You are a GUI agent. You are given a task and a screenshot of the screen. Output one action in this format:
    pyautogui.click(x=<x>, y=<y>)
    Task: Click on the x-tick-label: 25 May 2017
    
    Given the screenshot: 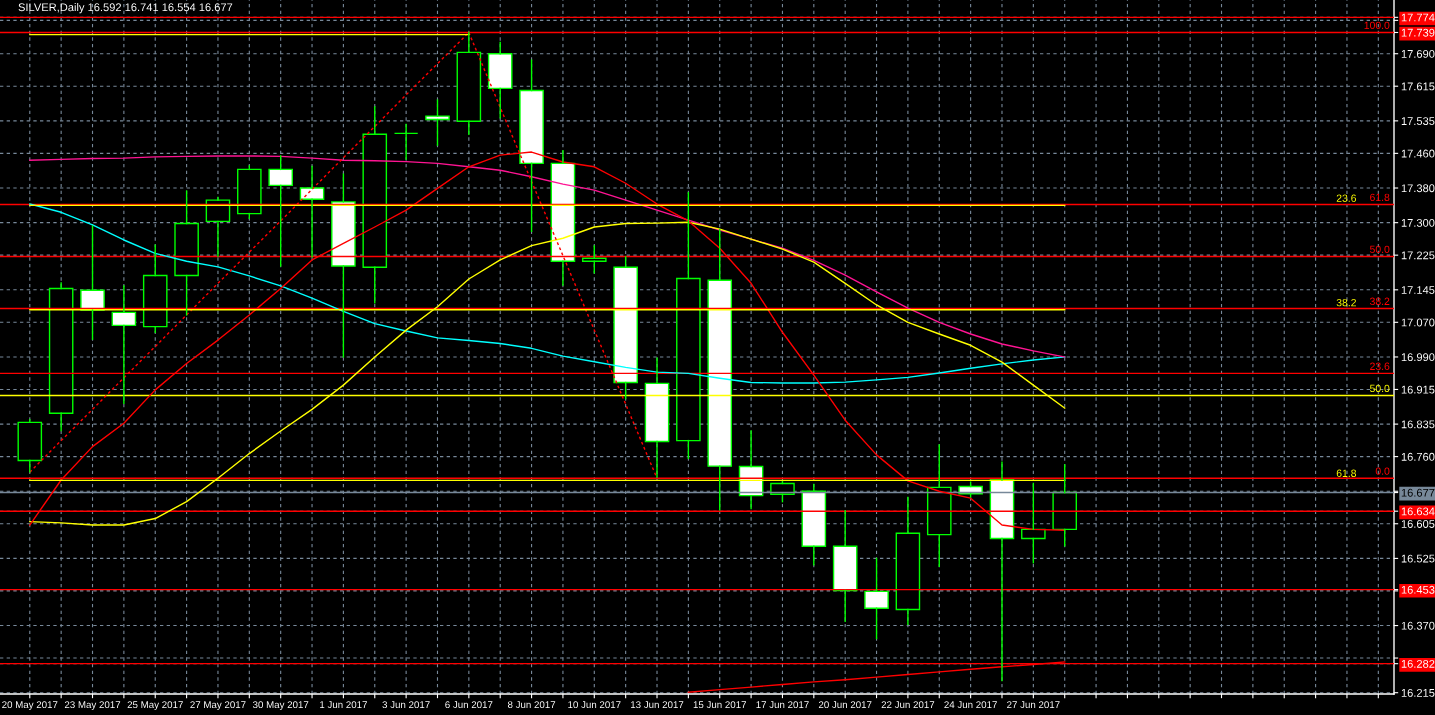 What is the action you would take?
    pyautogui.click(x=155, y=706)
    